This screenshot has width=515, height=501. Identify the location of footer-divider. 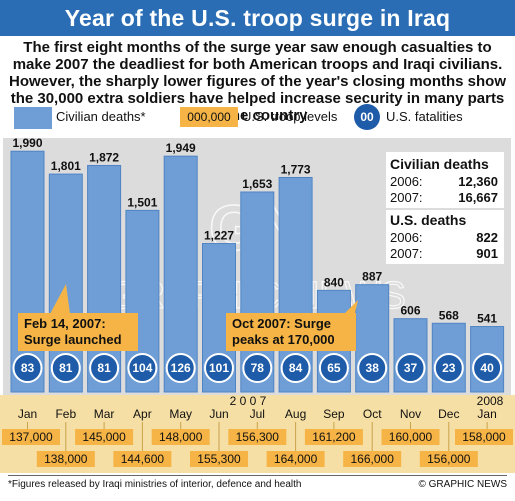
(257, 475).